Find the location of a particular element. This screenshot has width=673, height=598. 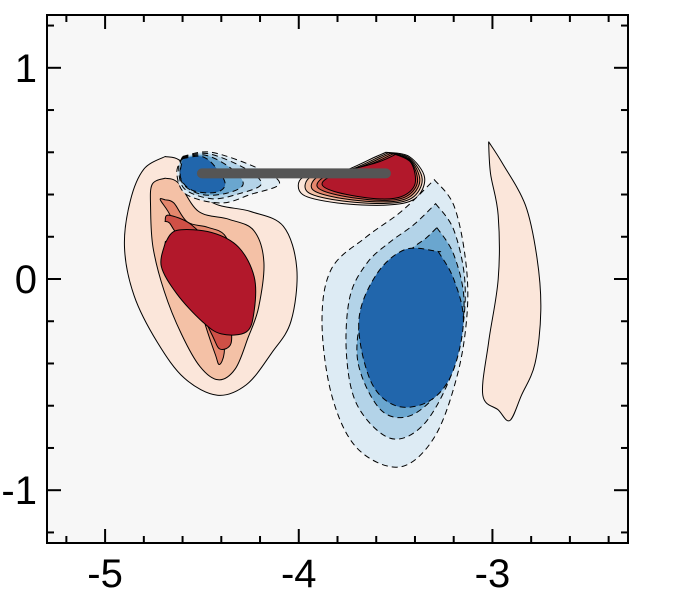

lower-negative-vortex is located at coordinates (395, 323).